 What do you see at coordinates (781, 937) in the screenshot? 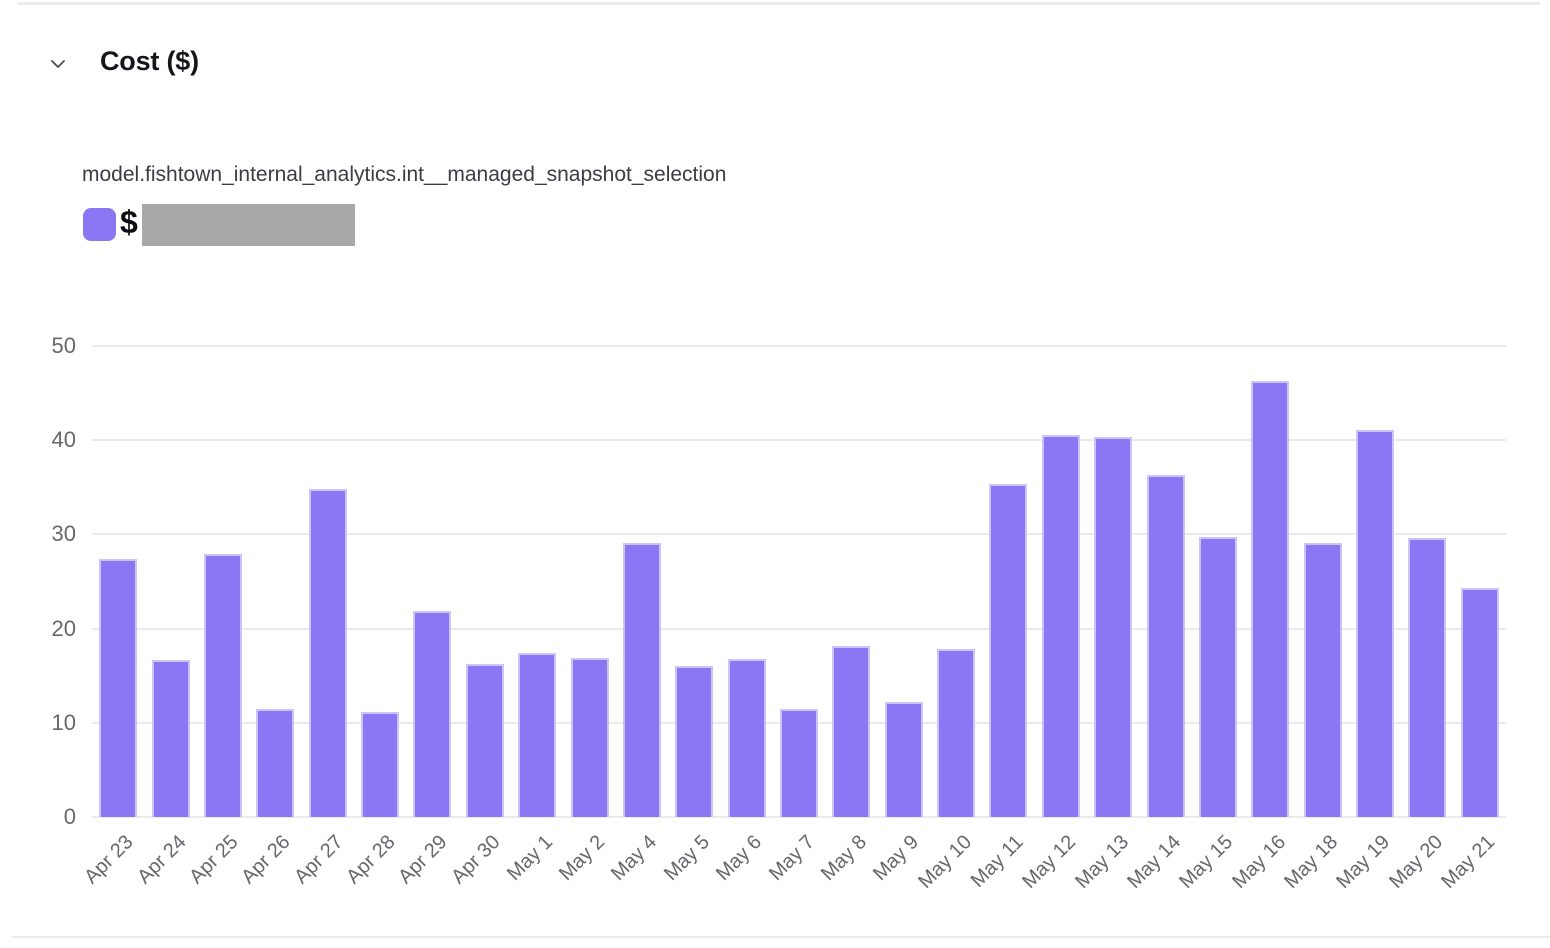
I see `bottom-divider` at bounding box center [781, 937].